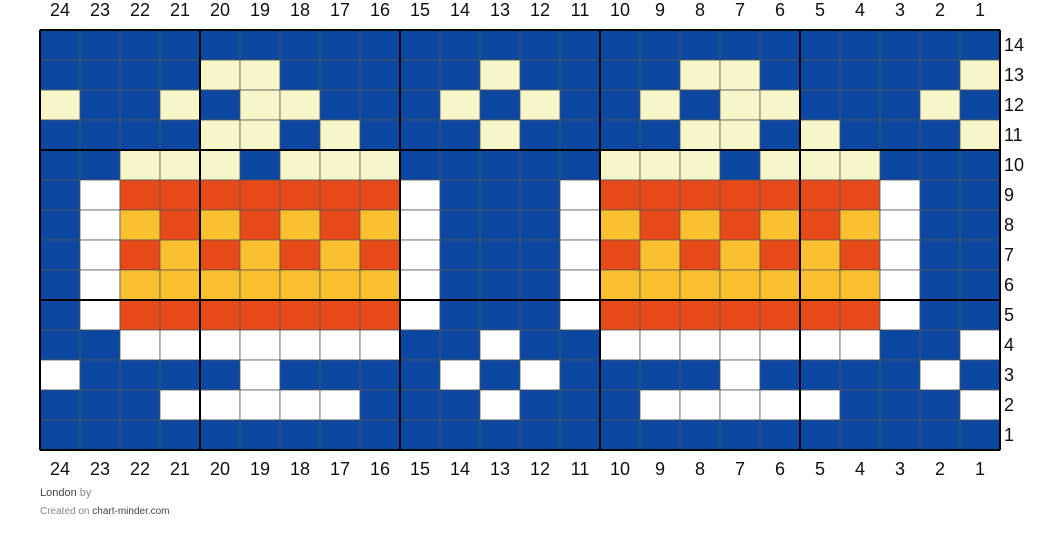 The height and width of the screenshot is (543, 1040). I want to click on column-label-top: 15, so click(420, 10).